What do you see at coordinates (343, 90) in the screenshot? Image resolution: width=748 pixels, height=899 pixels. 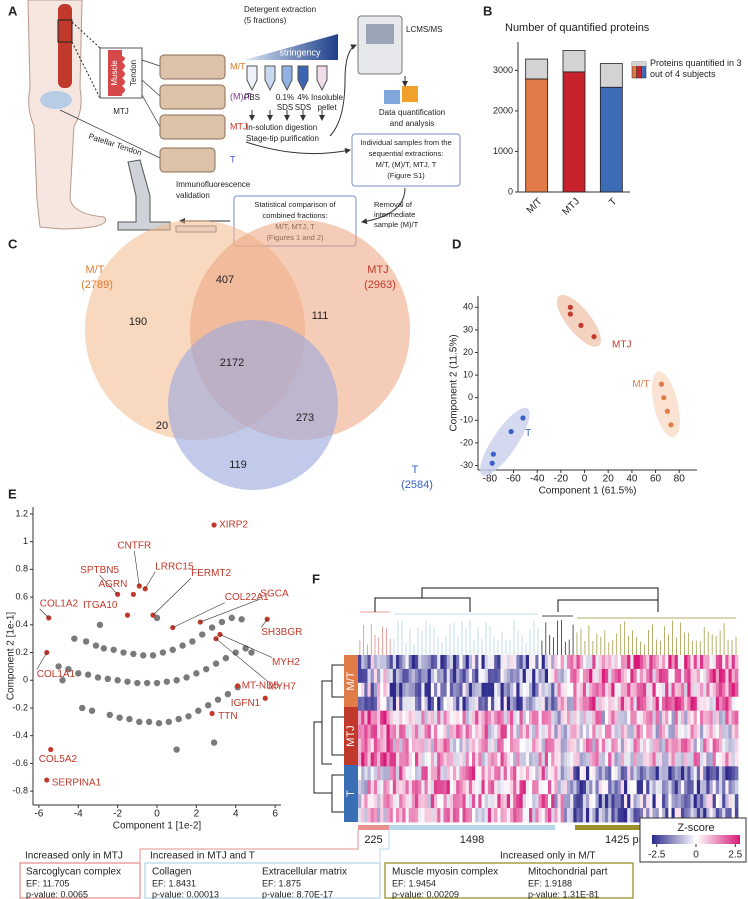 I see `flow-arrow` at bounding box center [343, 90].